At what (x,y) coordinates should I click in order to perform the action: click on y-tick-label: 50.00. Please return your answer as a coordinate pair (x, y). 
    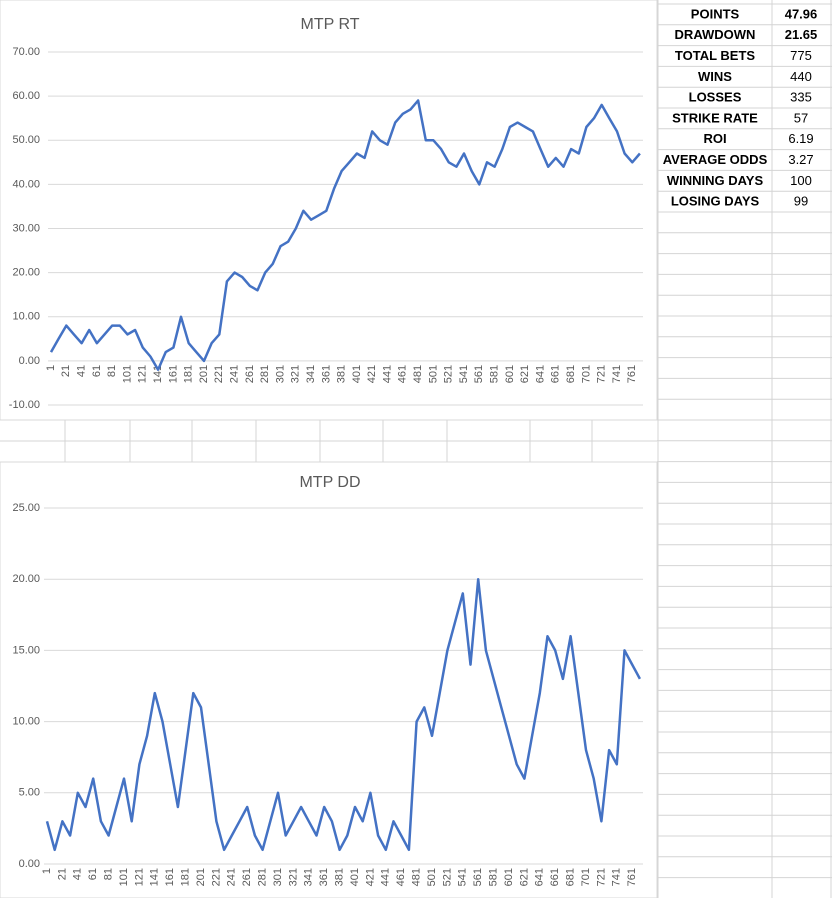
    Looking at the image, I should click on (26, 140).